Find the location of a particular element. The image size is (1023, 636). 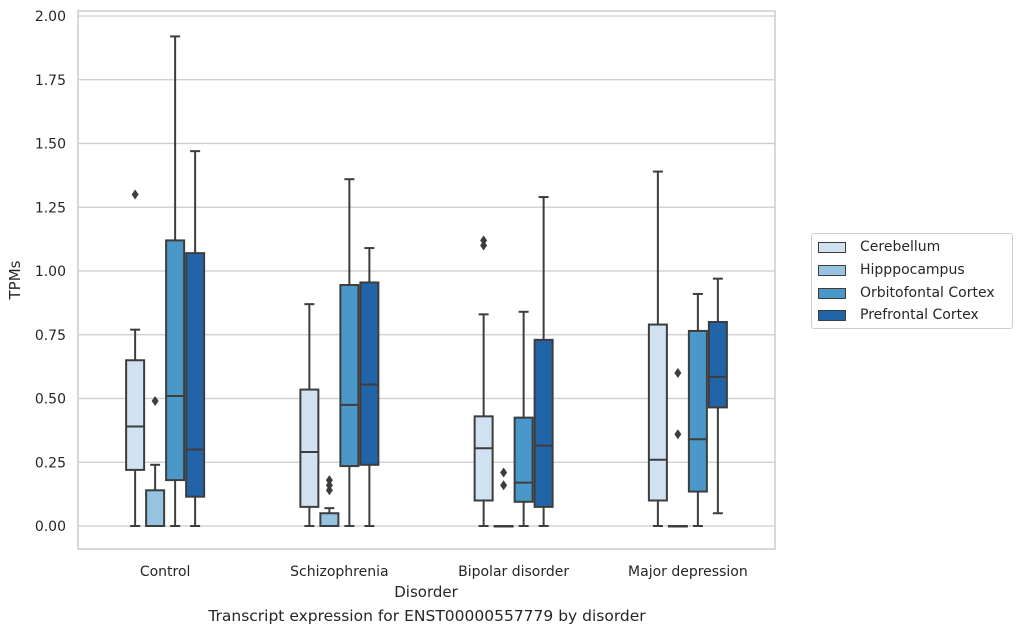

legend-label: Hipppocampus is located at coordinates (912, 270).